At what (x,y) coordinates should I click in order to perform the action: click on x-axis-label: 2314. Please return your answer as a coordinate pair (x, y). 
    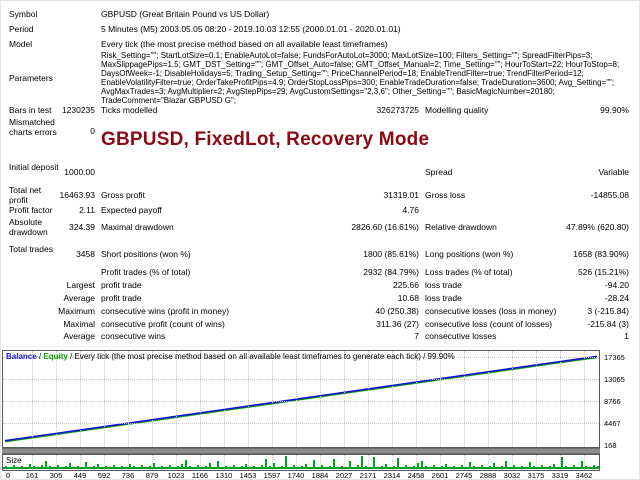
    Looking at the image, I should click on (392, 475).